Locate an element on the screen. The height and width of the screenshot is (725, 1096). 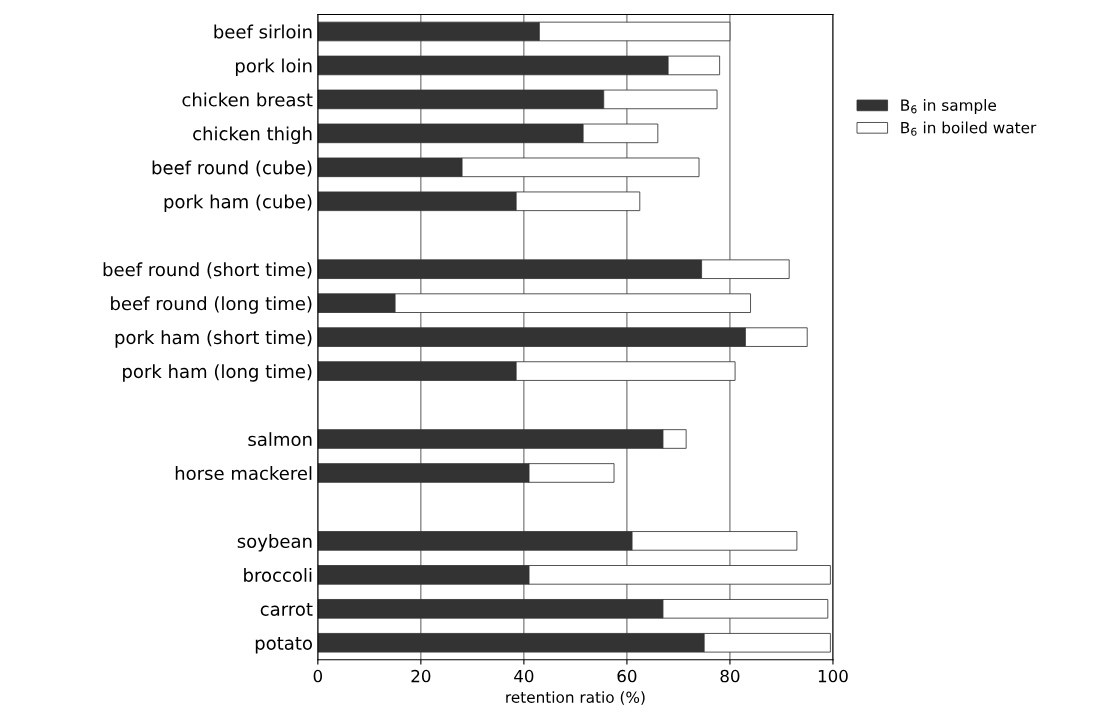
x-tick-label: 60 is located at coordinates (627, 676).